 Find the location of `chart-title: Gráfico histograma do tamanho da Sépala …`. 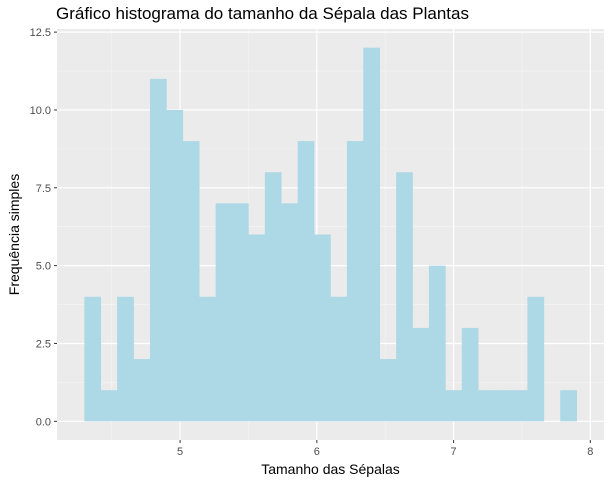

chart-title: Gráfico histograma do tamanho da Sépala … is located at coordinates (262, 13).